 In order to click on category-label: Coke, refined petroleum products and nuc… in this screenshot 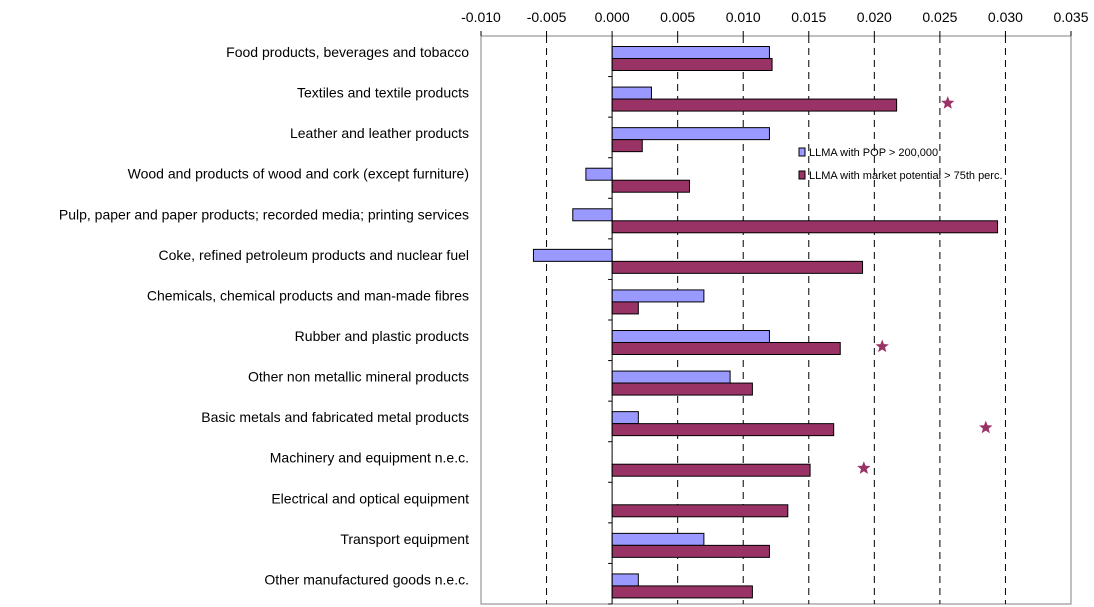, I will do `click(313, 255)`.